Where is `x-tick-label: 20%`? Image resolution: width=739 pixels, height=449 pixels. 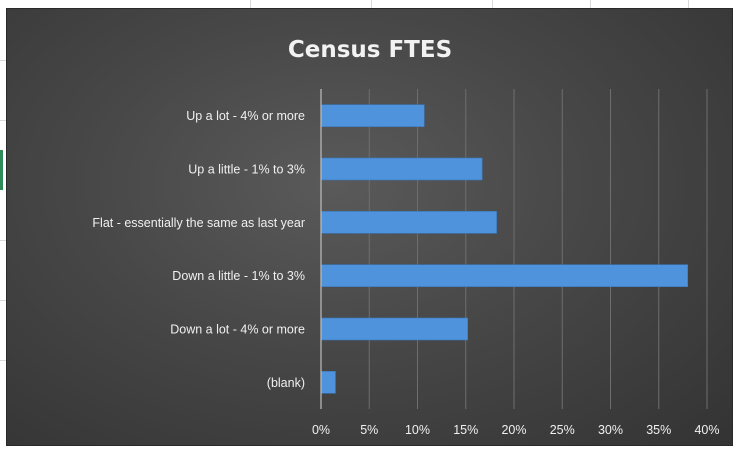
x-tick-label: 20% is located at coordinates (513, 430).